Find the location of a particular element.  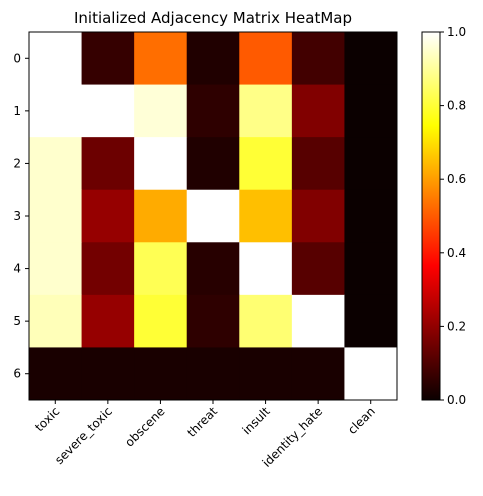

colorbar-tick-label: 0.2 is located at coordinates (456, 326).